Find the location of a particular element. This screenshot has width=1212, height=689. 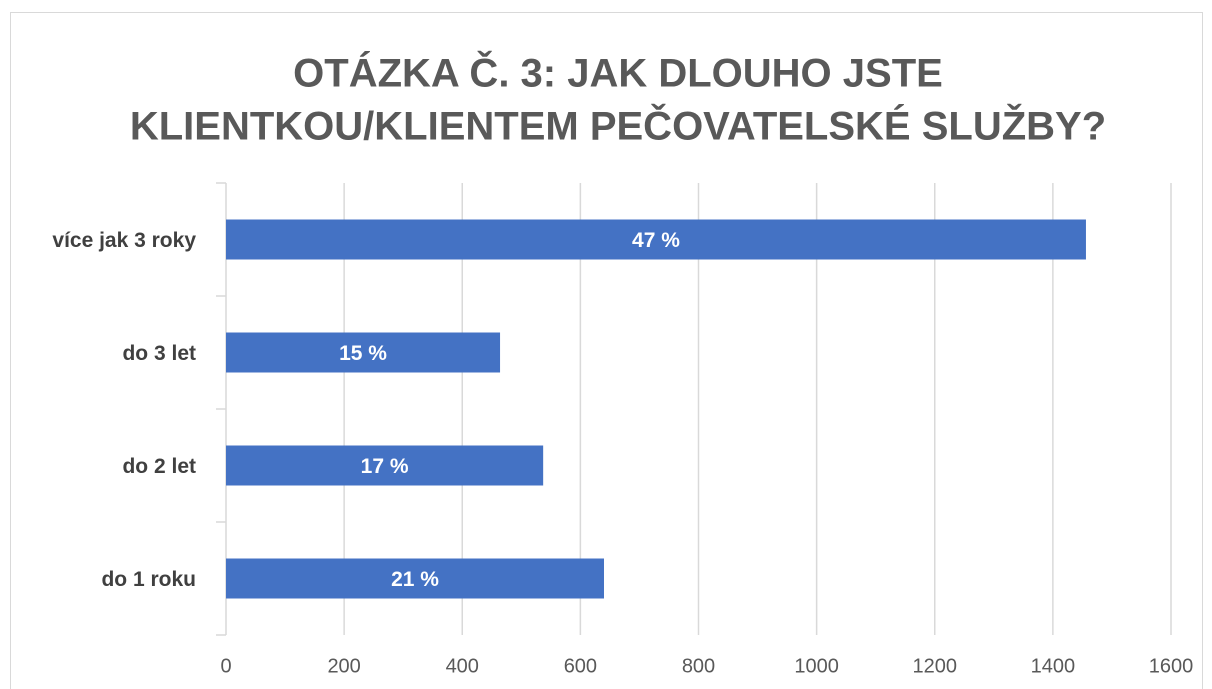

x-tick-label: 800 is located at coordinates (698, 666).